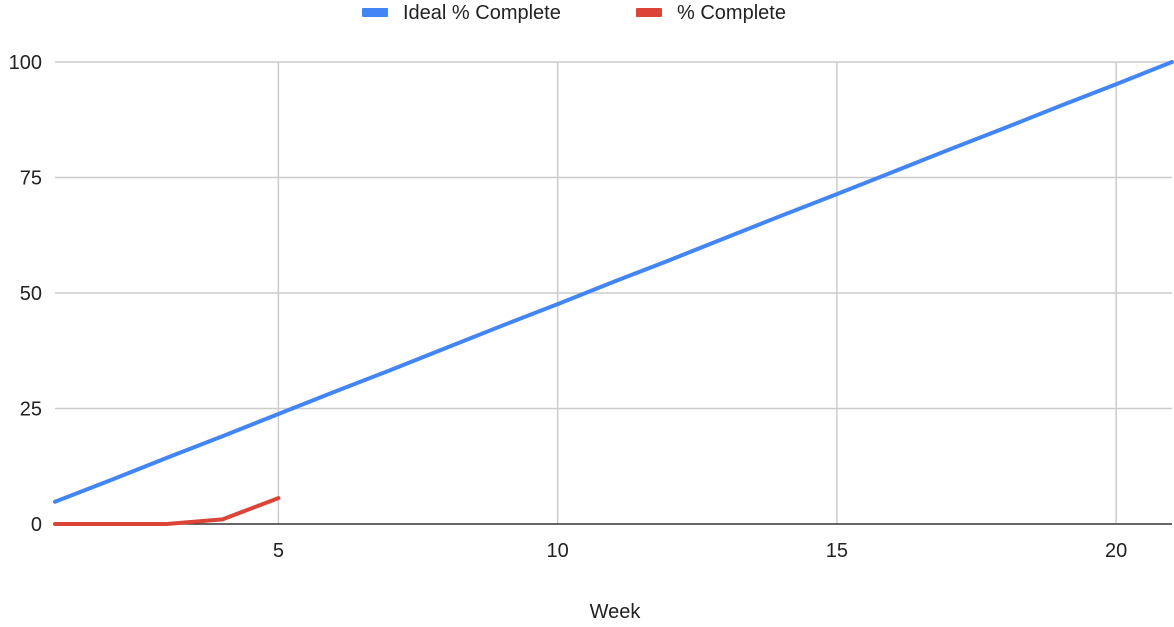 Image resolution: width=1174 pixels, height=627 pixels. Describe the element at coordinates (31, 179) in the screenshot. I see `y-tick-label: 75` at that location.